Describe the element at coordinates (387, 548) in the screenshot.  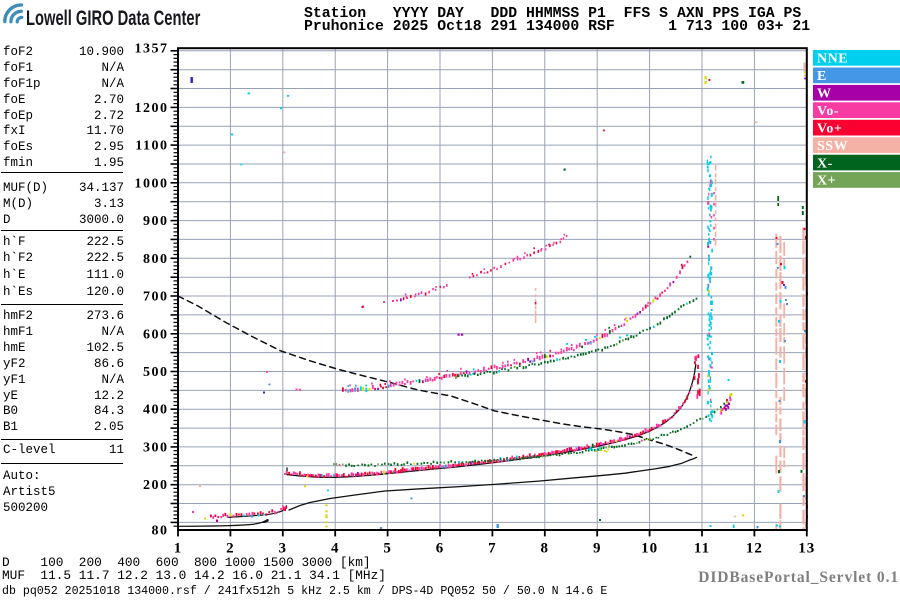
I see `svg-text: 5` at that location.